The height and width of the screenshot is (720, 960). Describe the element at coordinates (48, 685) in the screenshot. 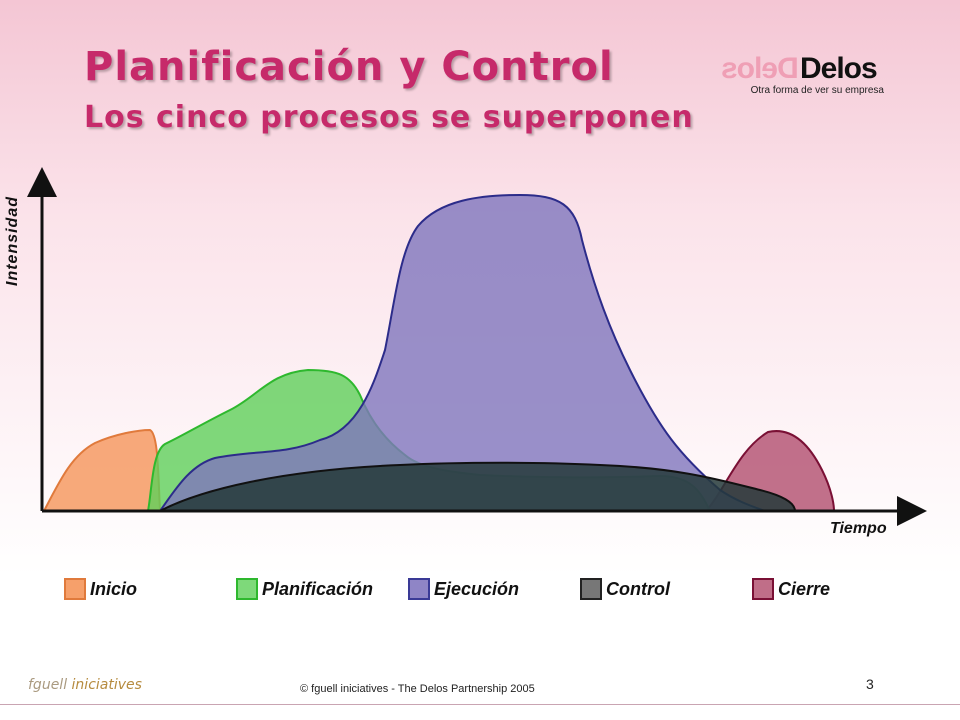

I see `footer-brand-a: fguell` at that location.